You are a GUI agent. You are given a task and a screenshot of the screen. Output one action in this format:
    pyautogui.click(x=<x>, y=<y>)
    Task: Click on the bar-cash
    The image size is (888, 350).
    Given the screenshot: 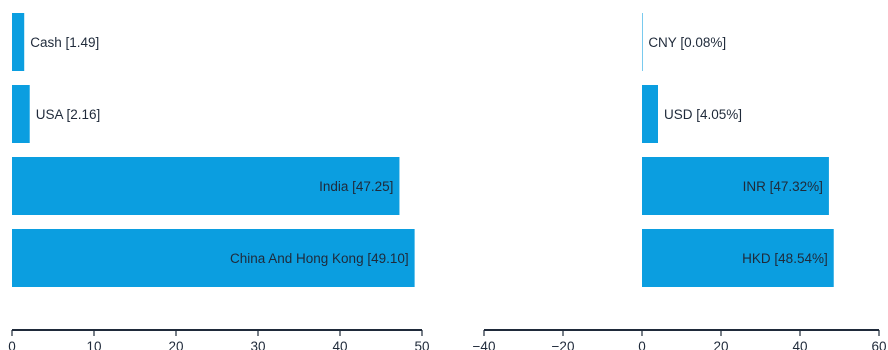 What is the action you would take?
    pyautogui.click(x=18, y=42)
    